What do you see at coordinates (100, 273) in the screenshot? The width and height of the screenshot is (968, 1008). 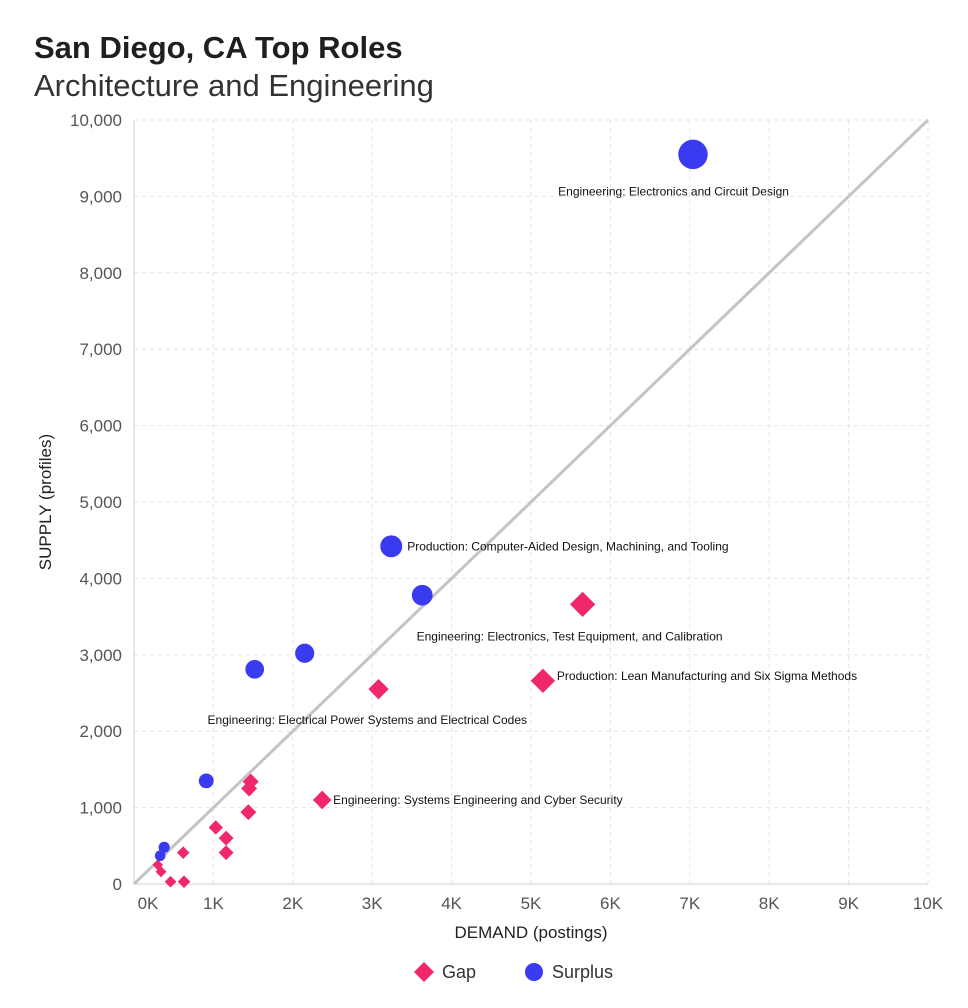 I see `y-tick-label: 8,000` at bounding box center [100, 273].